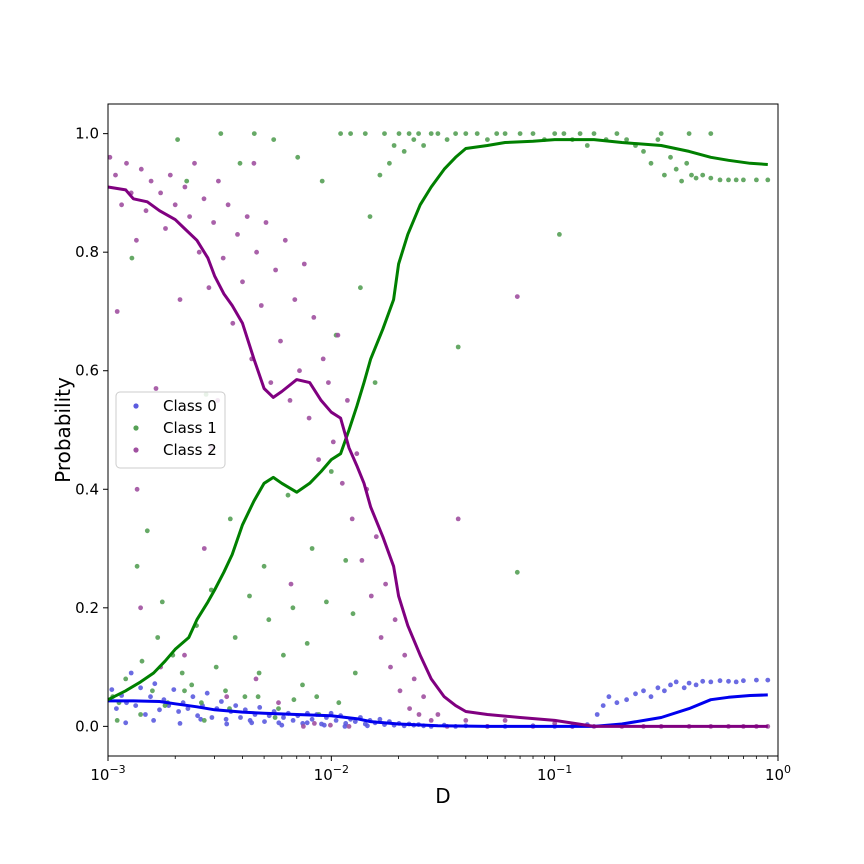  I want to click on x-tick-label-3: 10⁰, so click(778, 773).